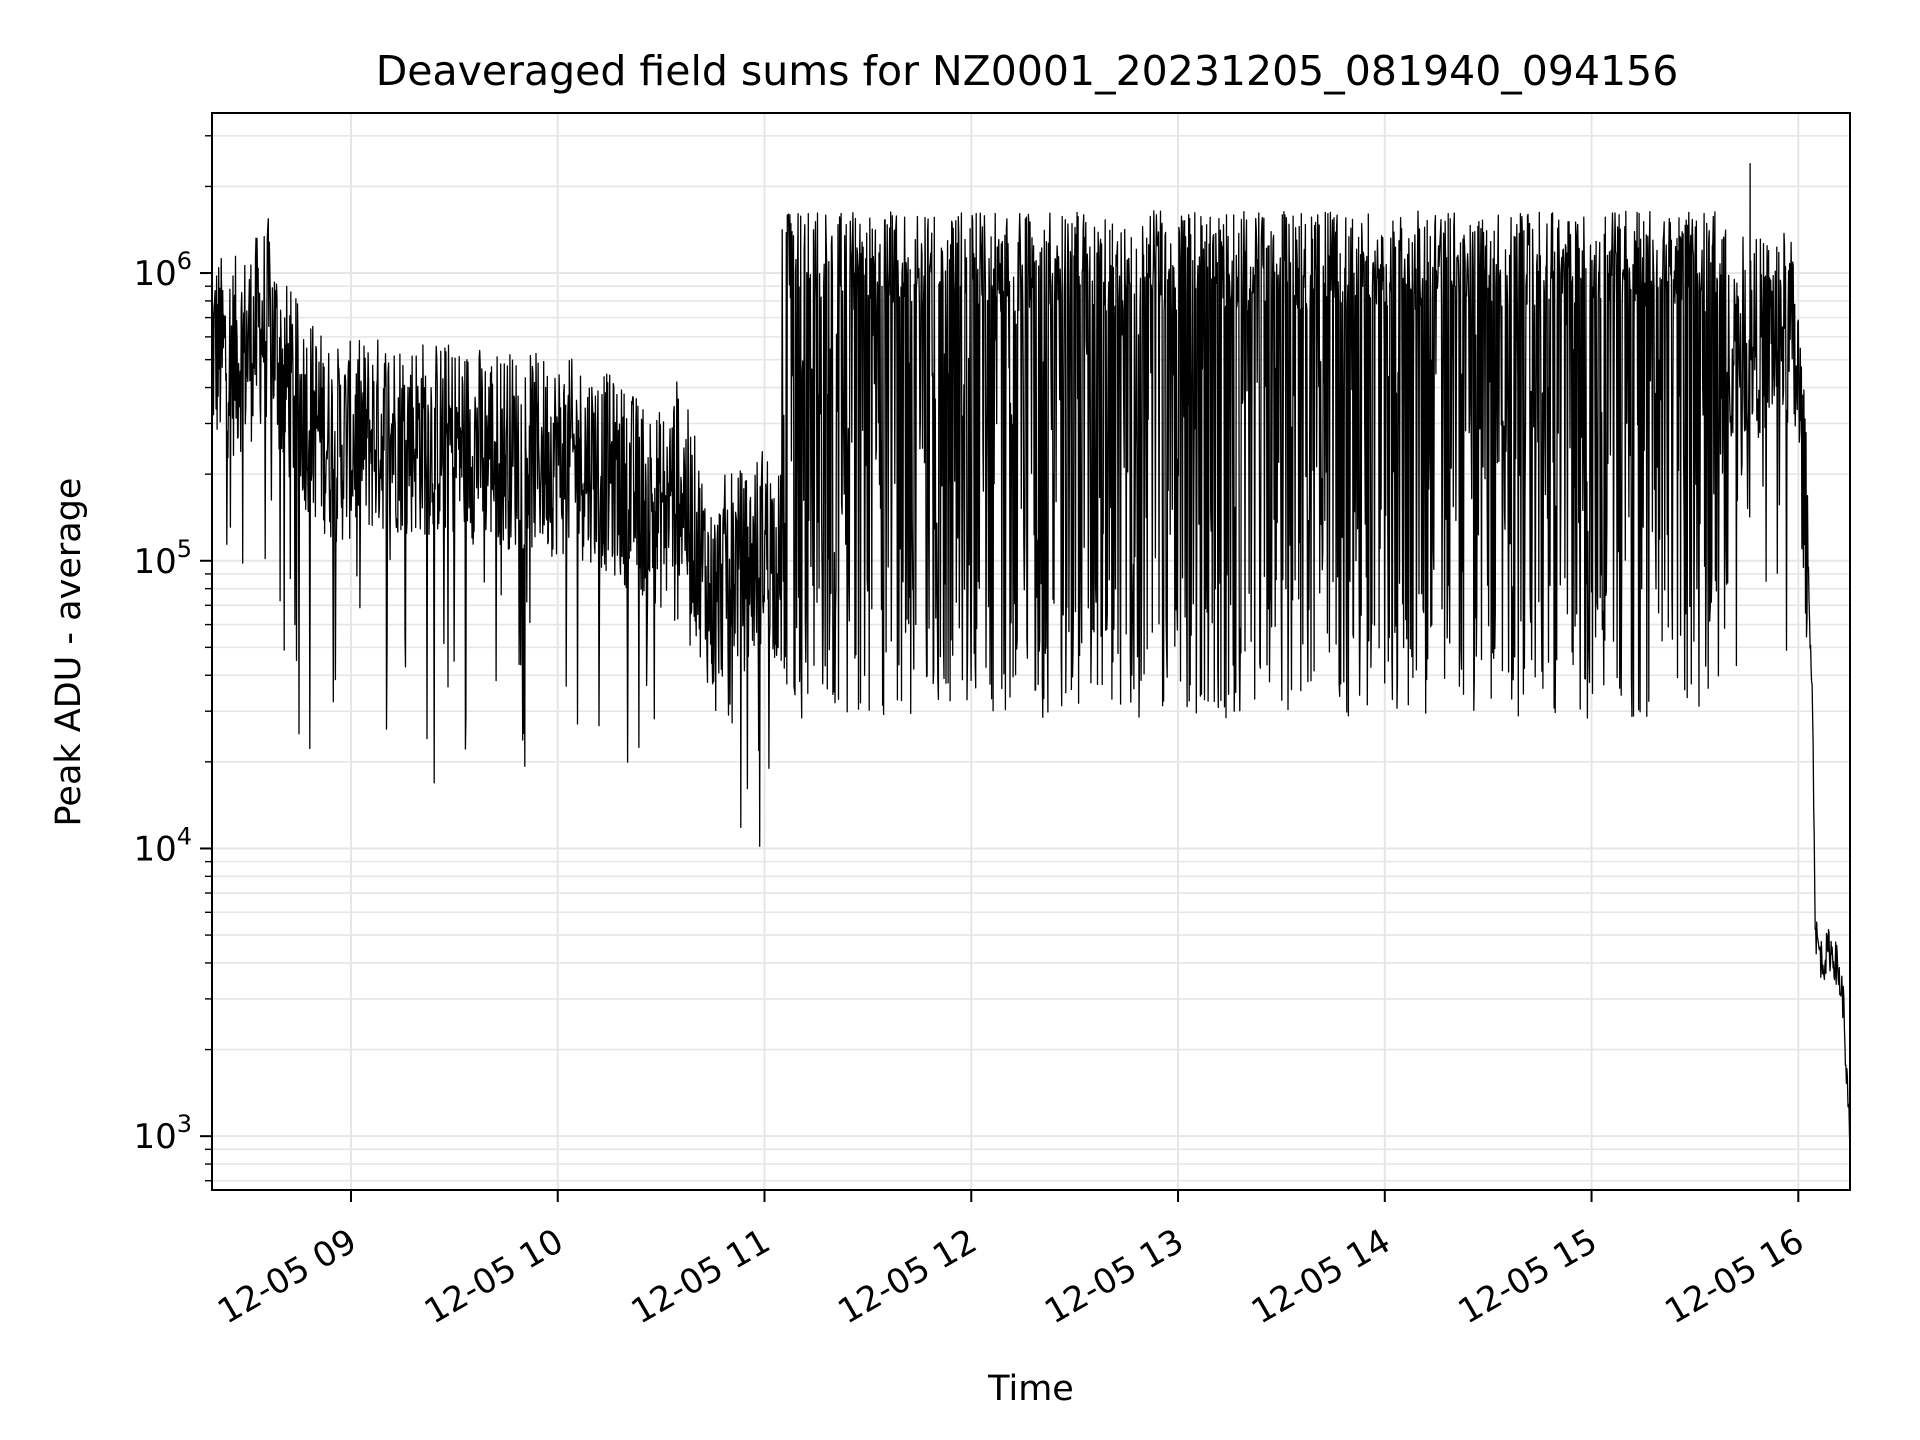 Image resolution: width=1920 pixels, height=1440 pixels. Describe the element at coordinates (172, 658) in the screenshot. I see `y-axis: 10³ 10⁴ 10⁵ 10⁶` at that location.